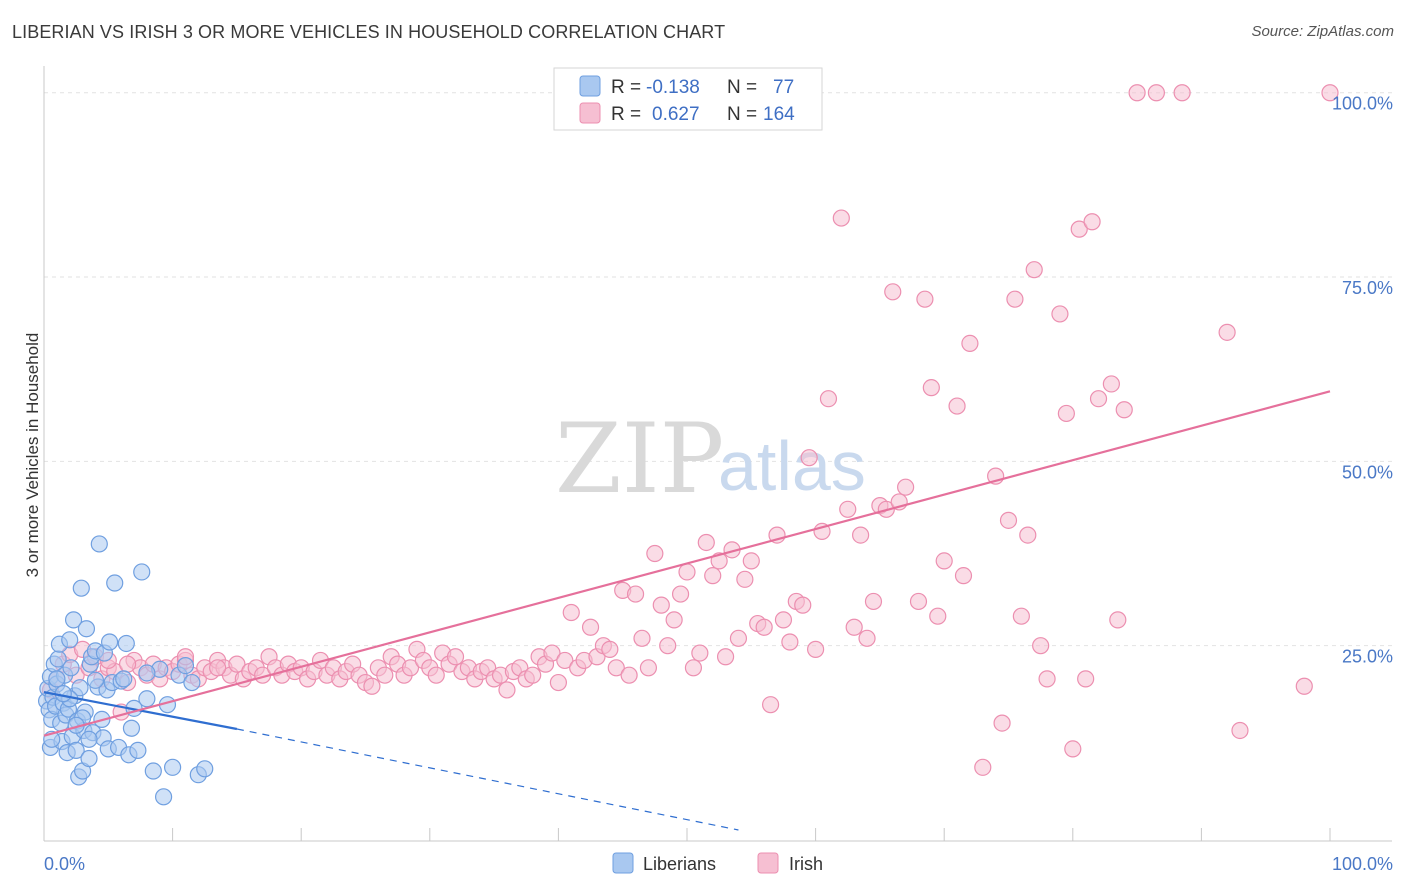 This screenshot has height=892, width=1406. I want to click on legend-n-label-1: N =, so click(742, 87).